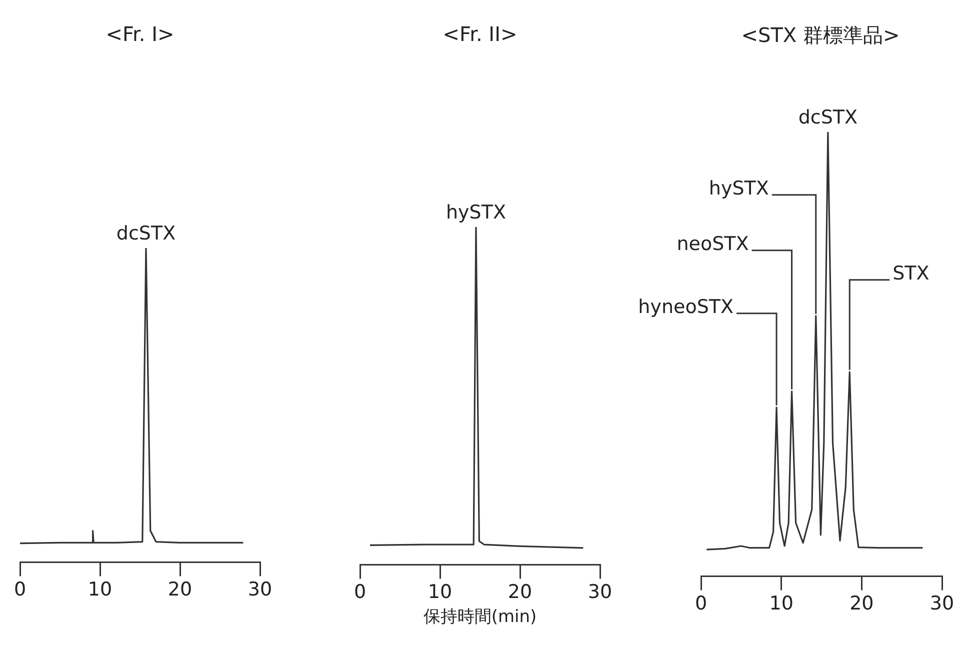 The width and height of the screenshot is (961, 666). Describe the element at coordinates (140, 34) in the screenshot. I see `chart-title: <Fr. I>` at that location.